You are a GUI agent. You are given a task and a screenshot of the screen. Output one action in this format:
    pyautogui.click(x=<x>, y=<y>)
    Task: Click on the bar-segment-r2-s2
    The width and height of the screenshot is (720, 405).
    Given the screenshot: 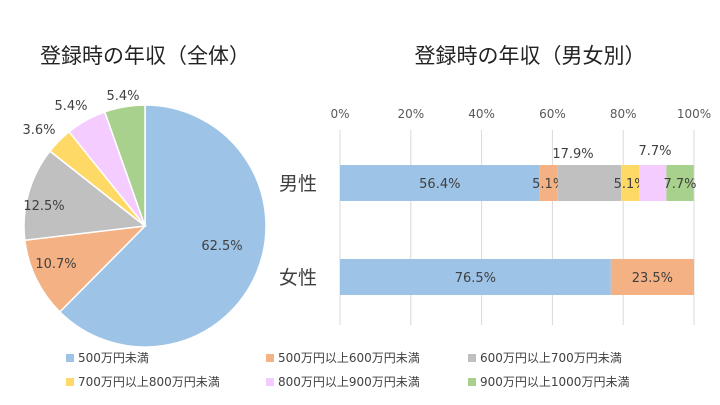 What is the action you would take?
    pyautogui.click(x=652, y=277)
    